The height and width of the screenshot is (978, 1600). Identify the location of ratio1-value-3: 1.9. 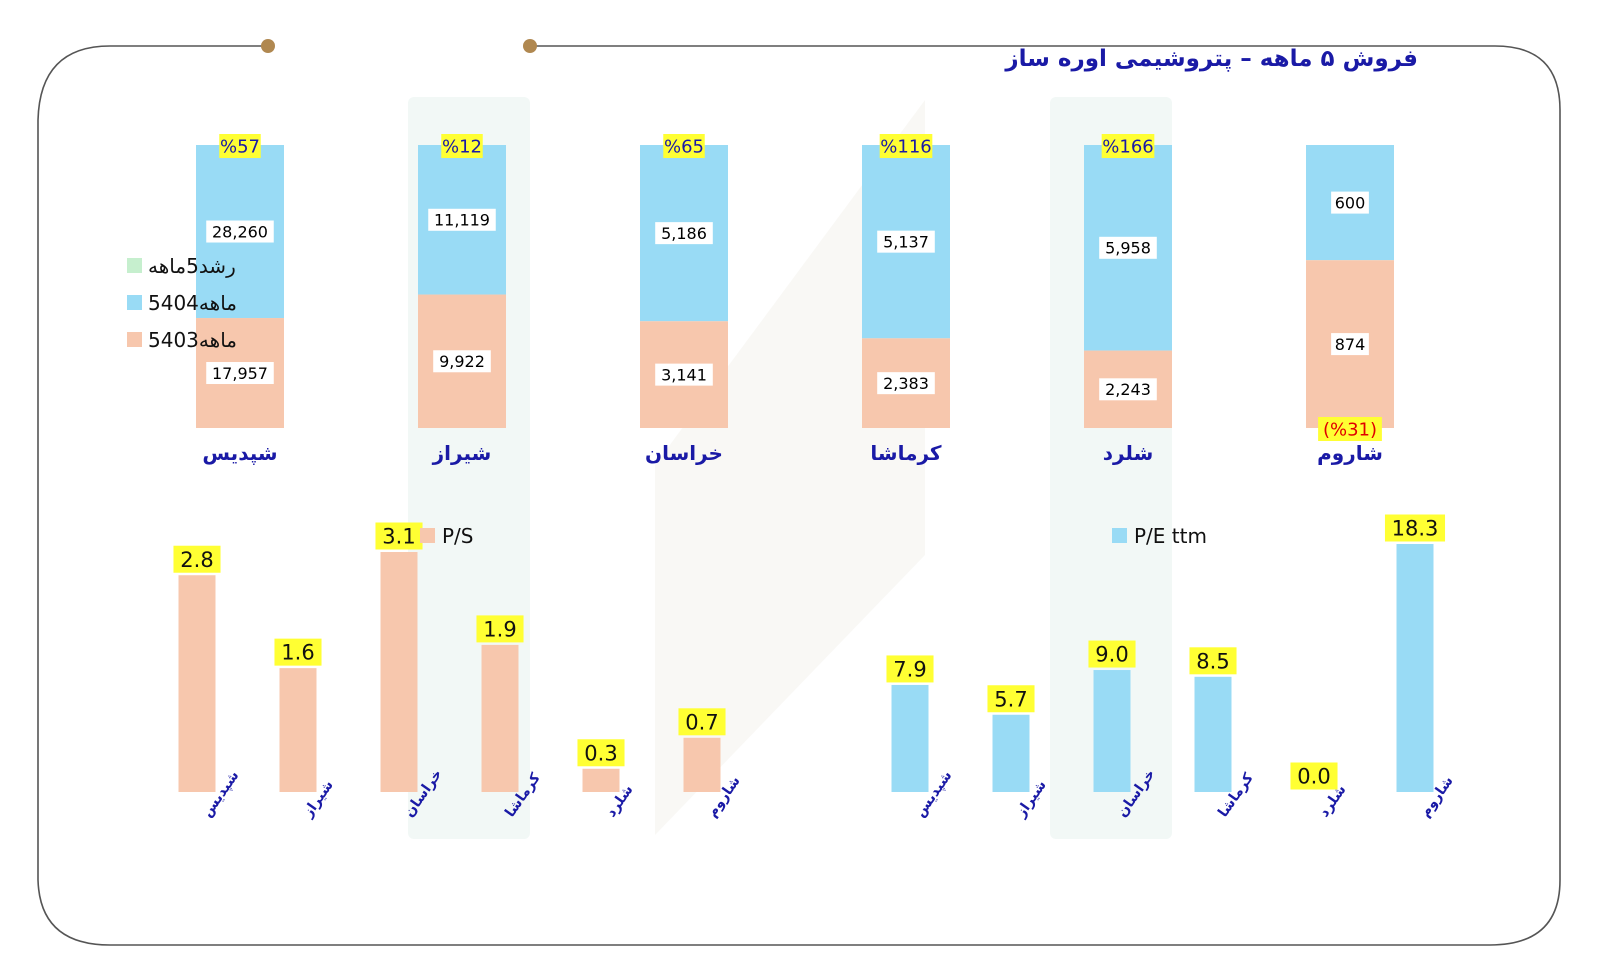
(500, 629).